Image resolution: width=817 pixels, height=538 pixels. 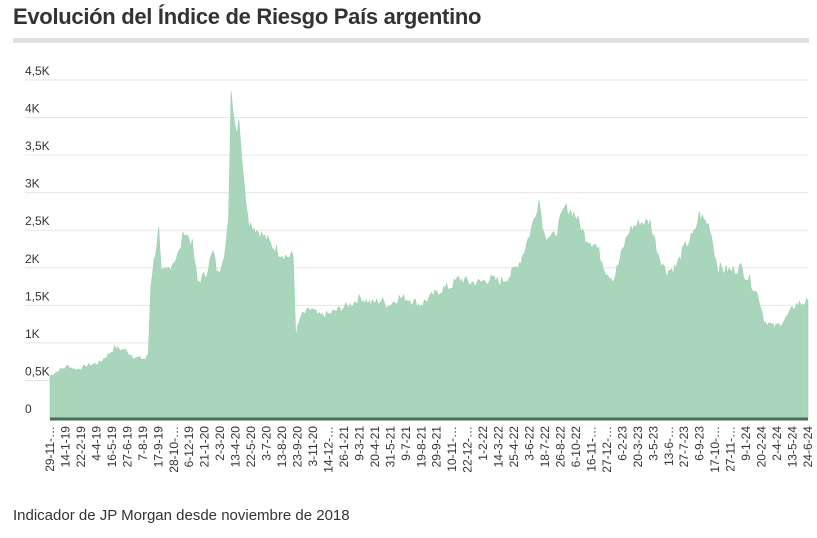 What do you see at coordinates (158, 447) in the screenshot?
I see `x-tick-label: 17-9-19` at bounding box center [158, 447].